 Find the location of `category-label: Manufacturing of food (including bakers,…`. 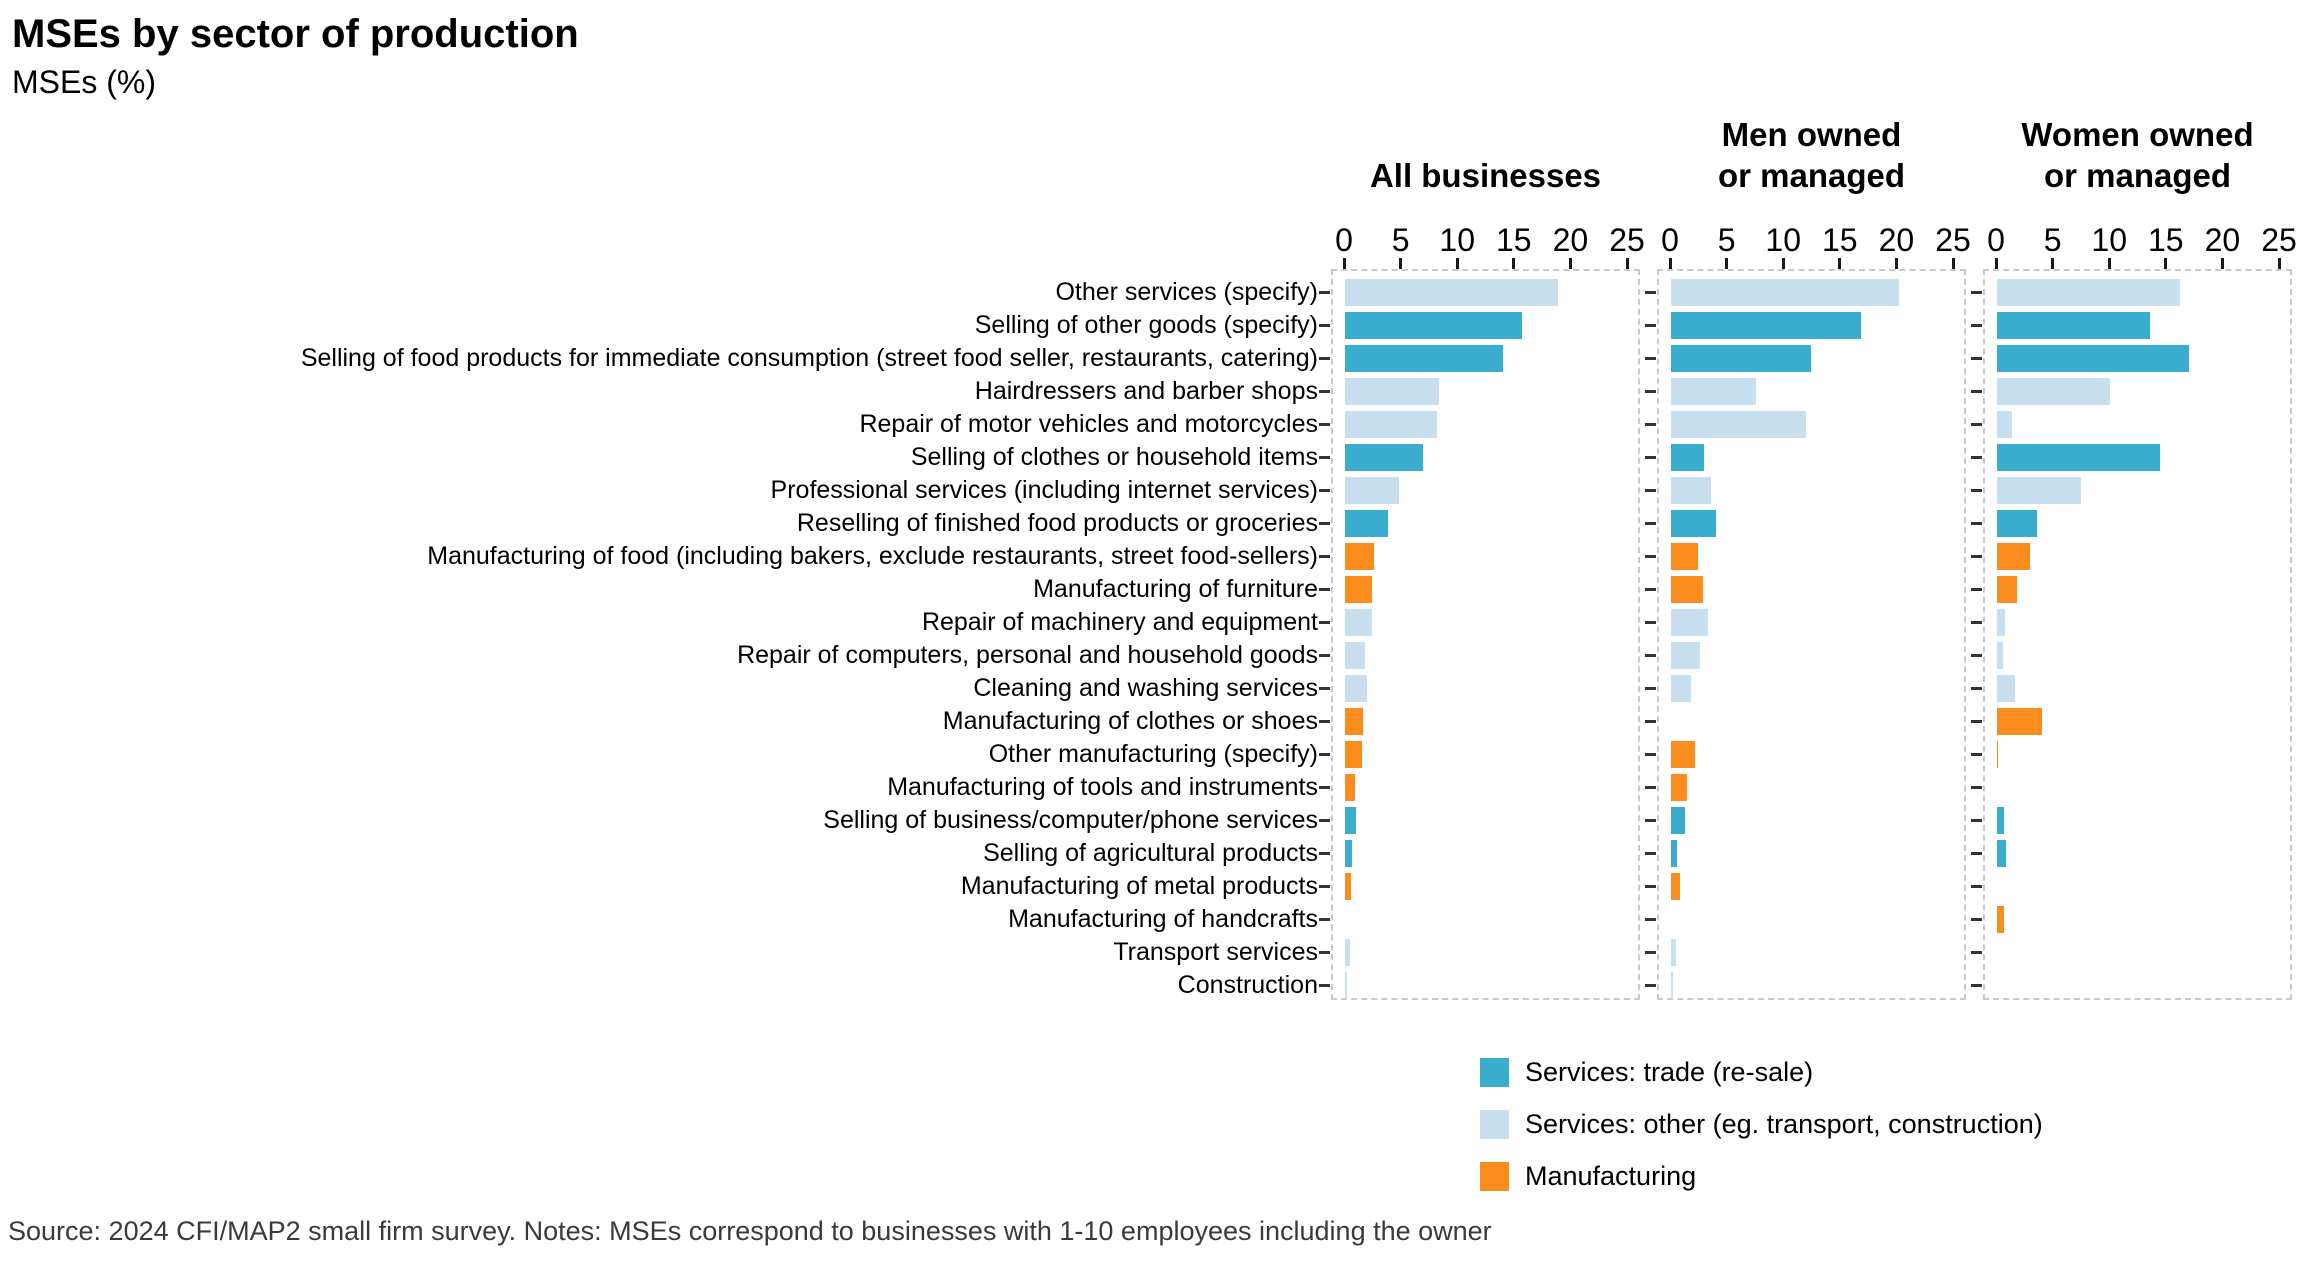

category-label: Manufacturing of food (including bakers,… is located at coordinates (872, 556).